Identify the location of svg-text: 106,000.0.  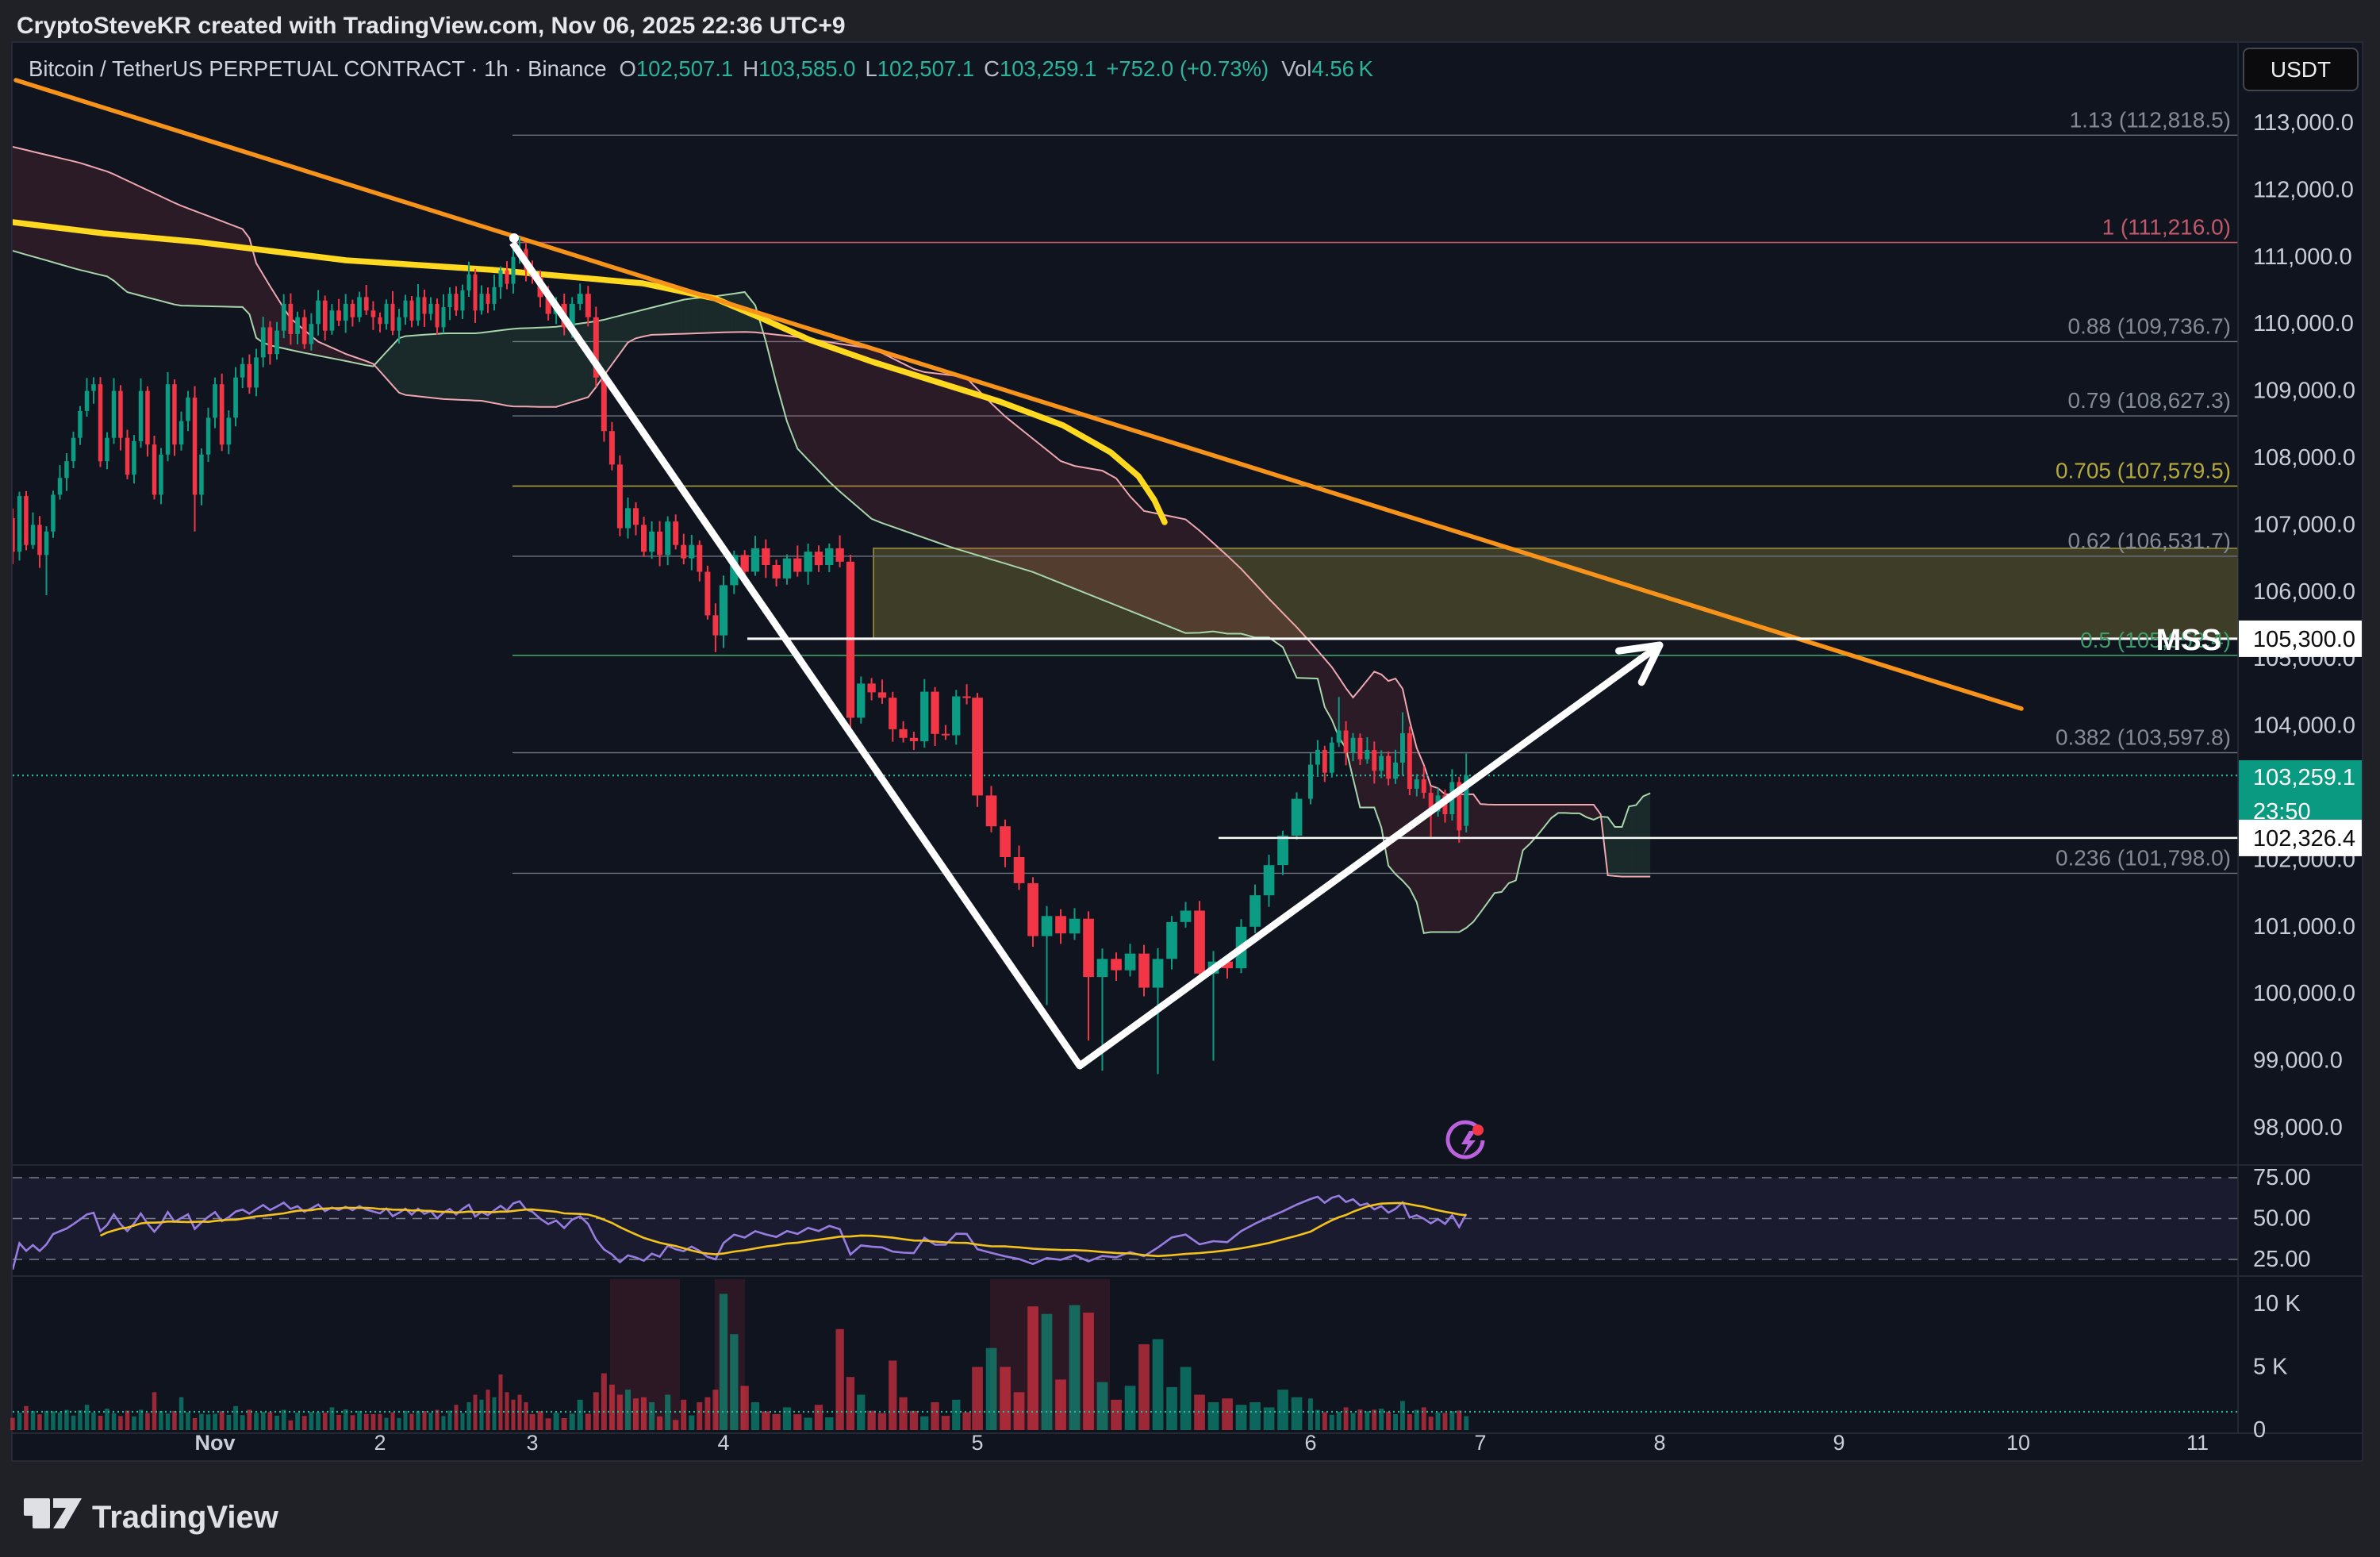
(2304, 592).